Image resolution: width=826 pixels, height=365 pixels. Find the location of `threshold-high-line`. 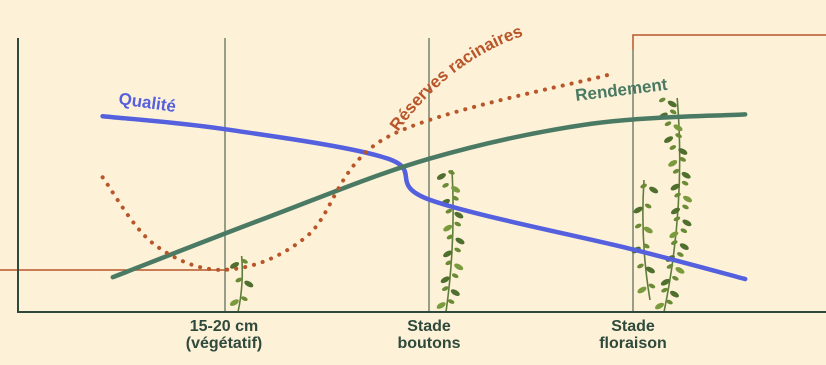

threshold-high-line is located at coordinates (729, 42).